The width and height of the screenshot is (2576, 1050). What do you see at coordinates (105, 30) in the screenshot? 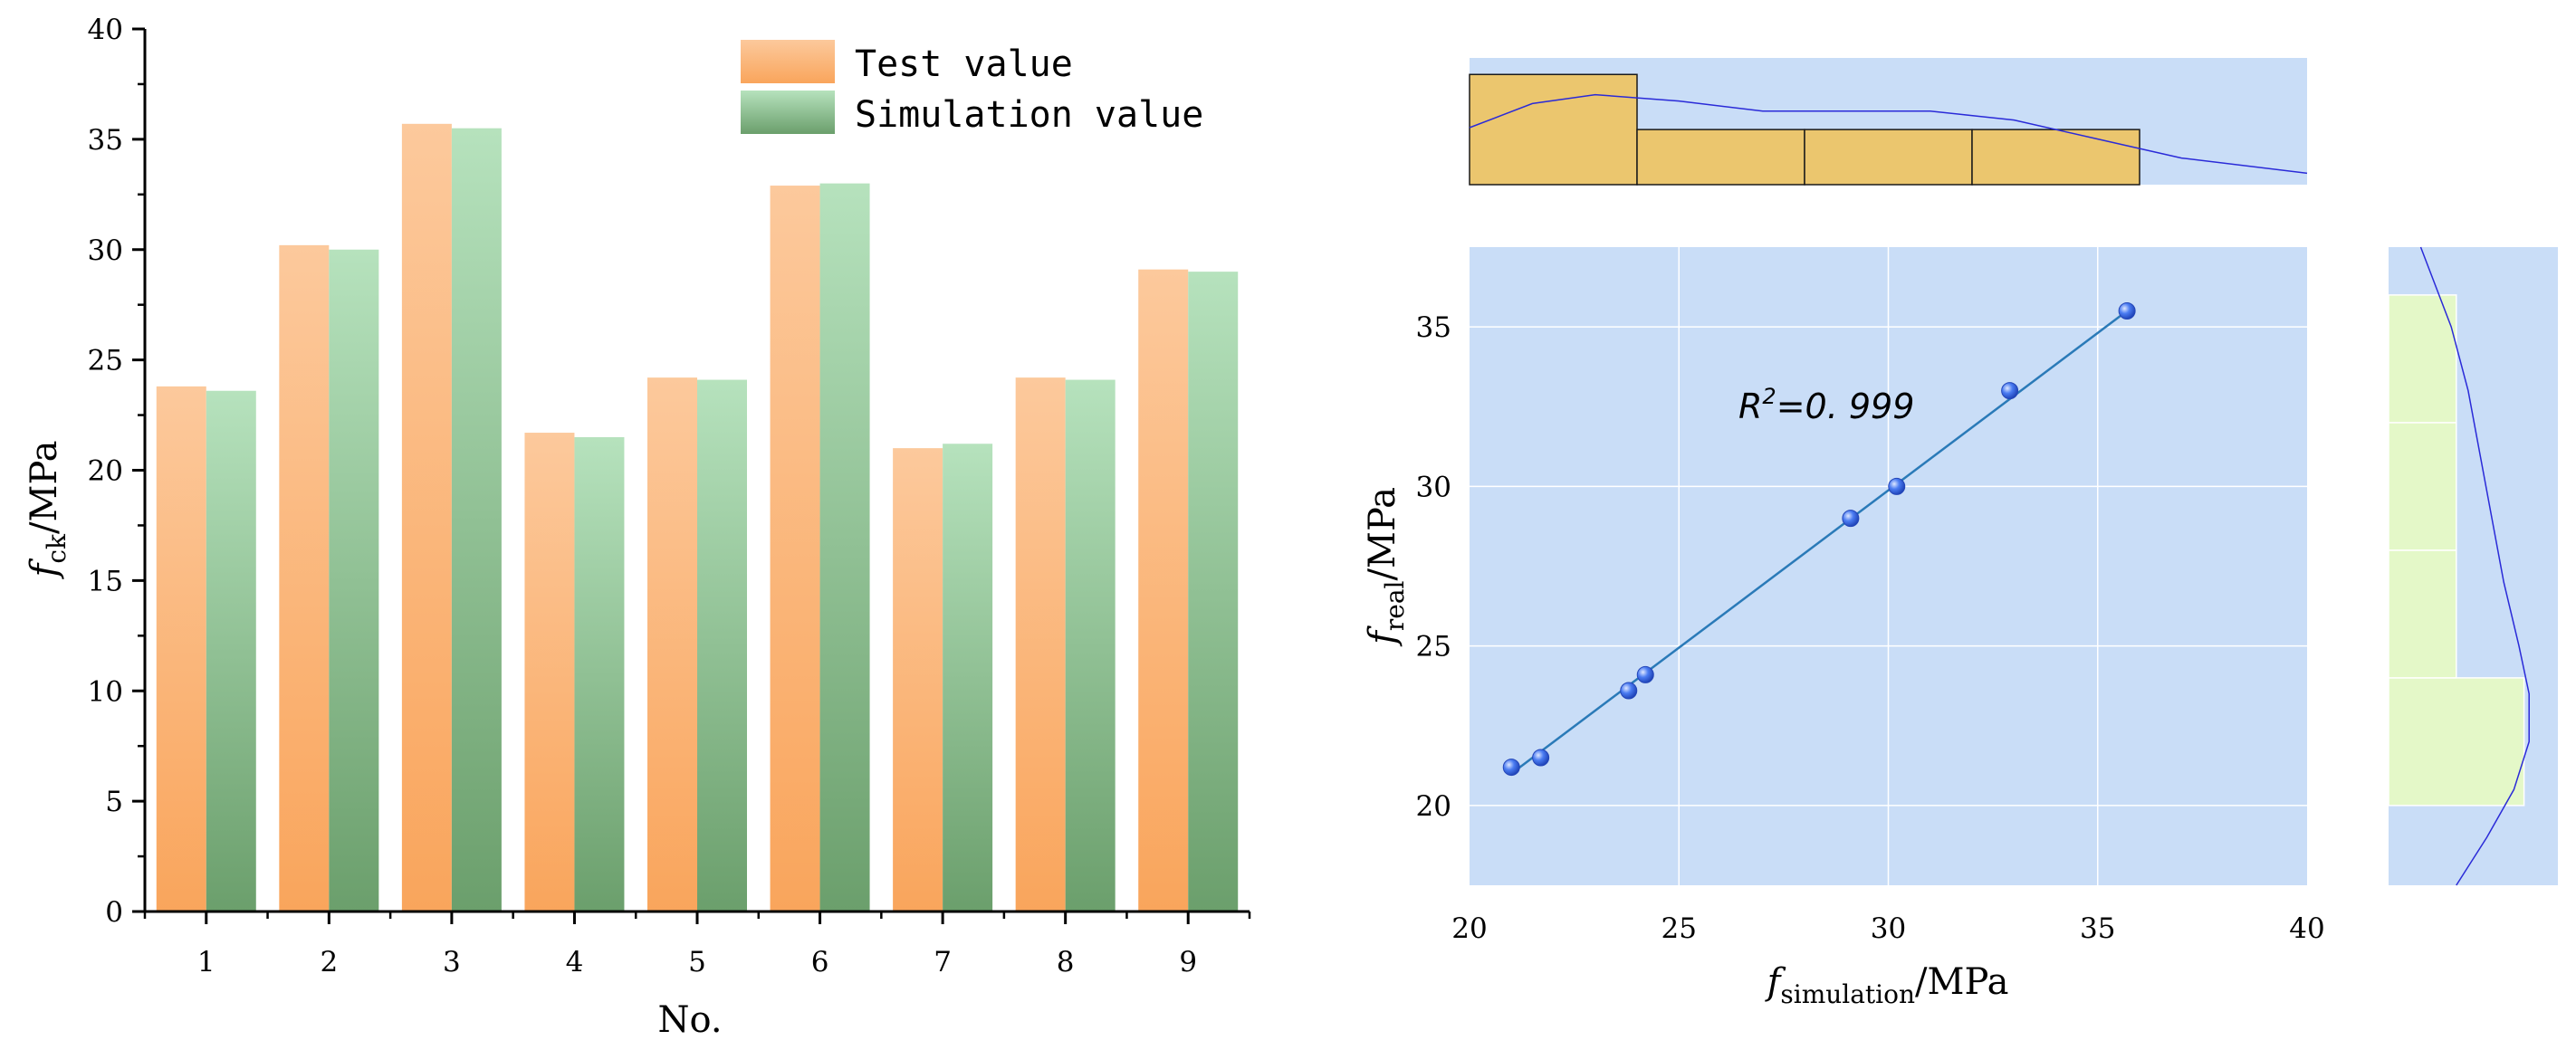
I see `bar-y-tick-label: 40` at bounding box center [105, 30].